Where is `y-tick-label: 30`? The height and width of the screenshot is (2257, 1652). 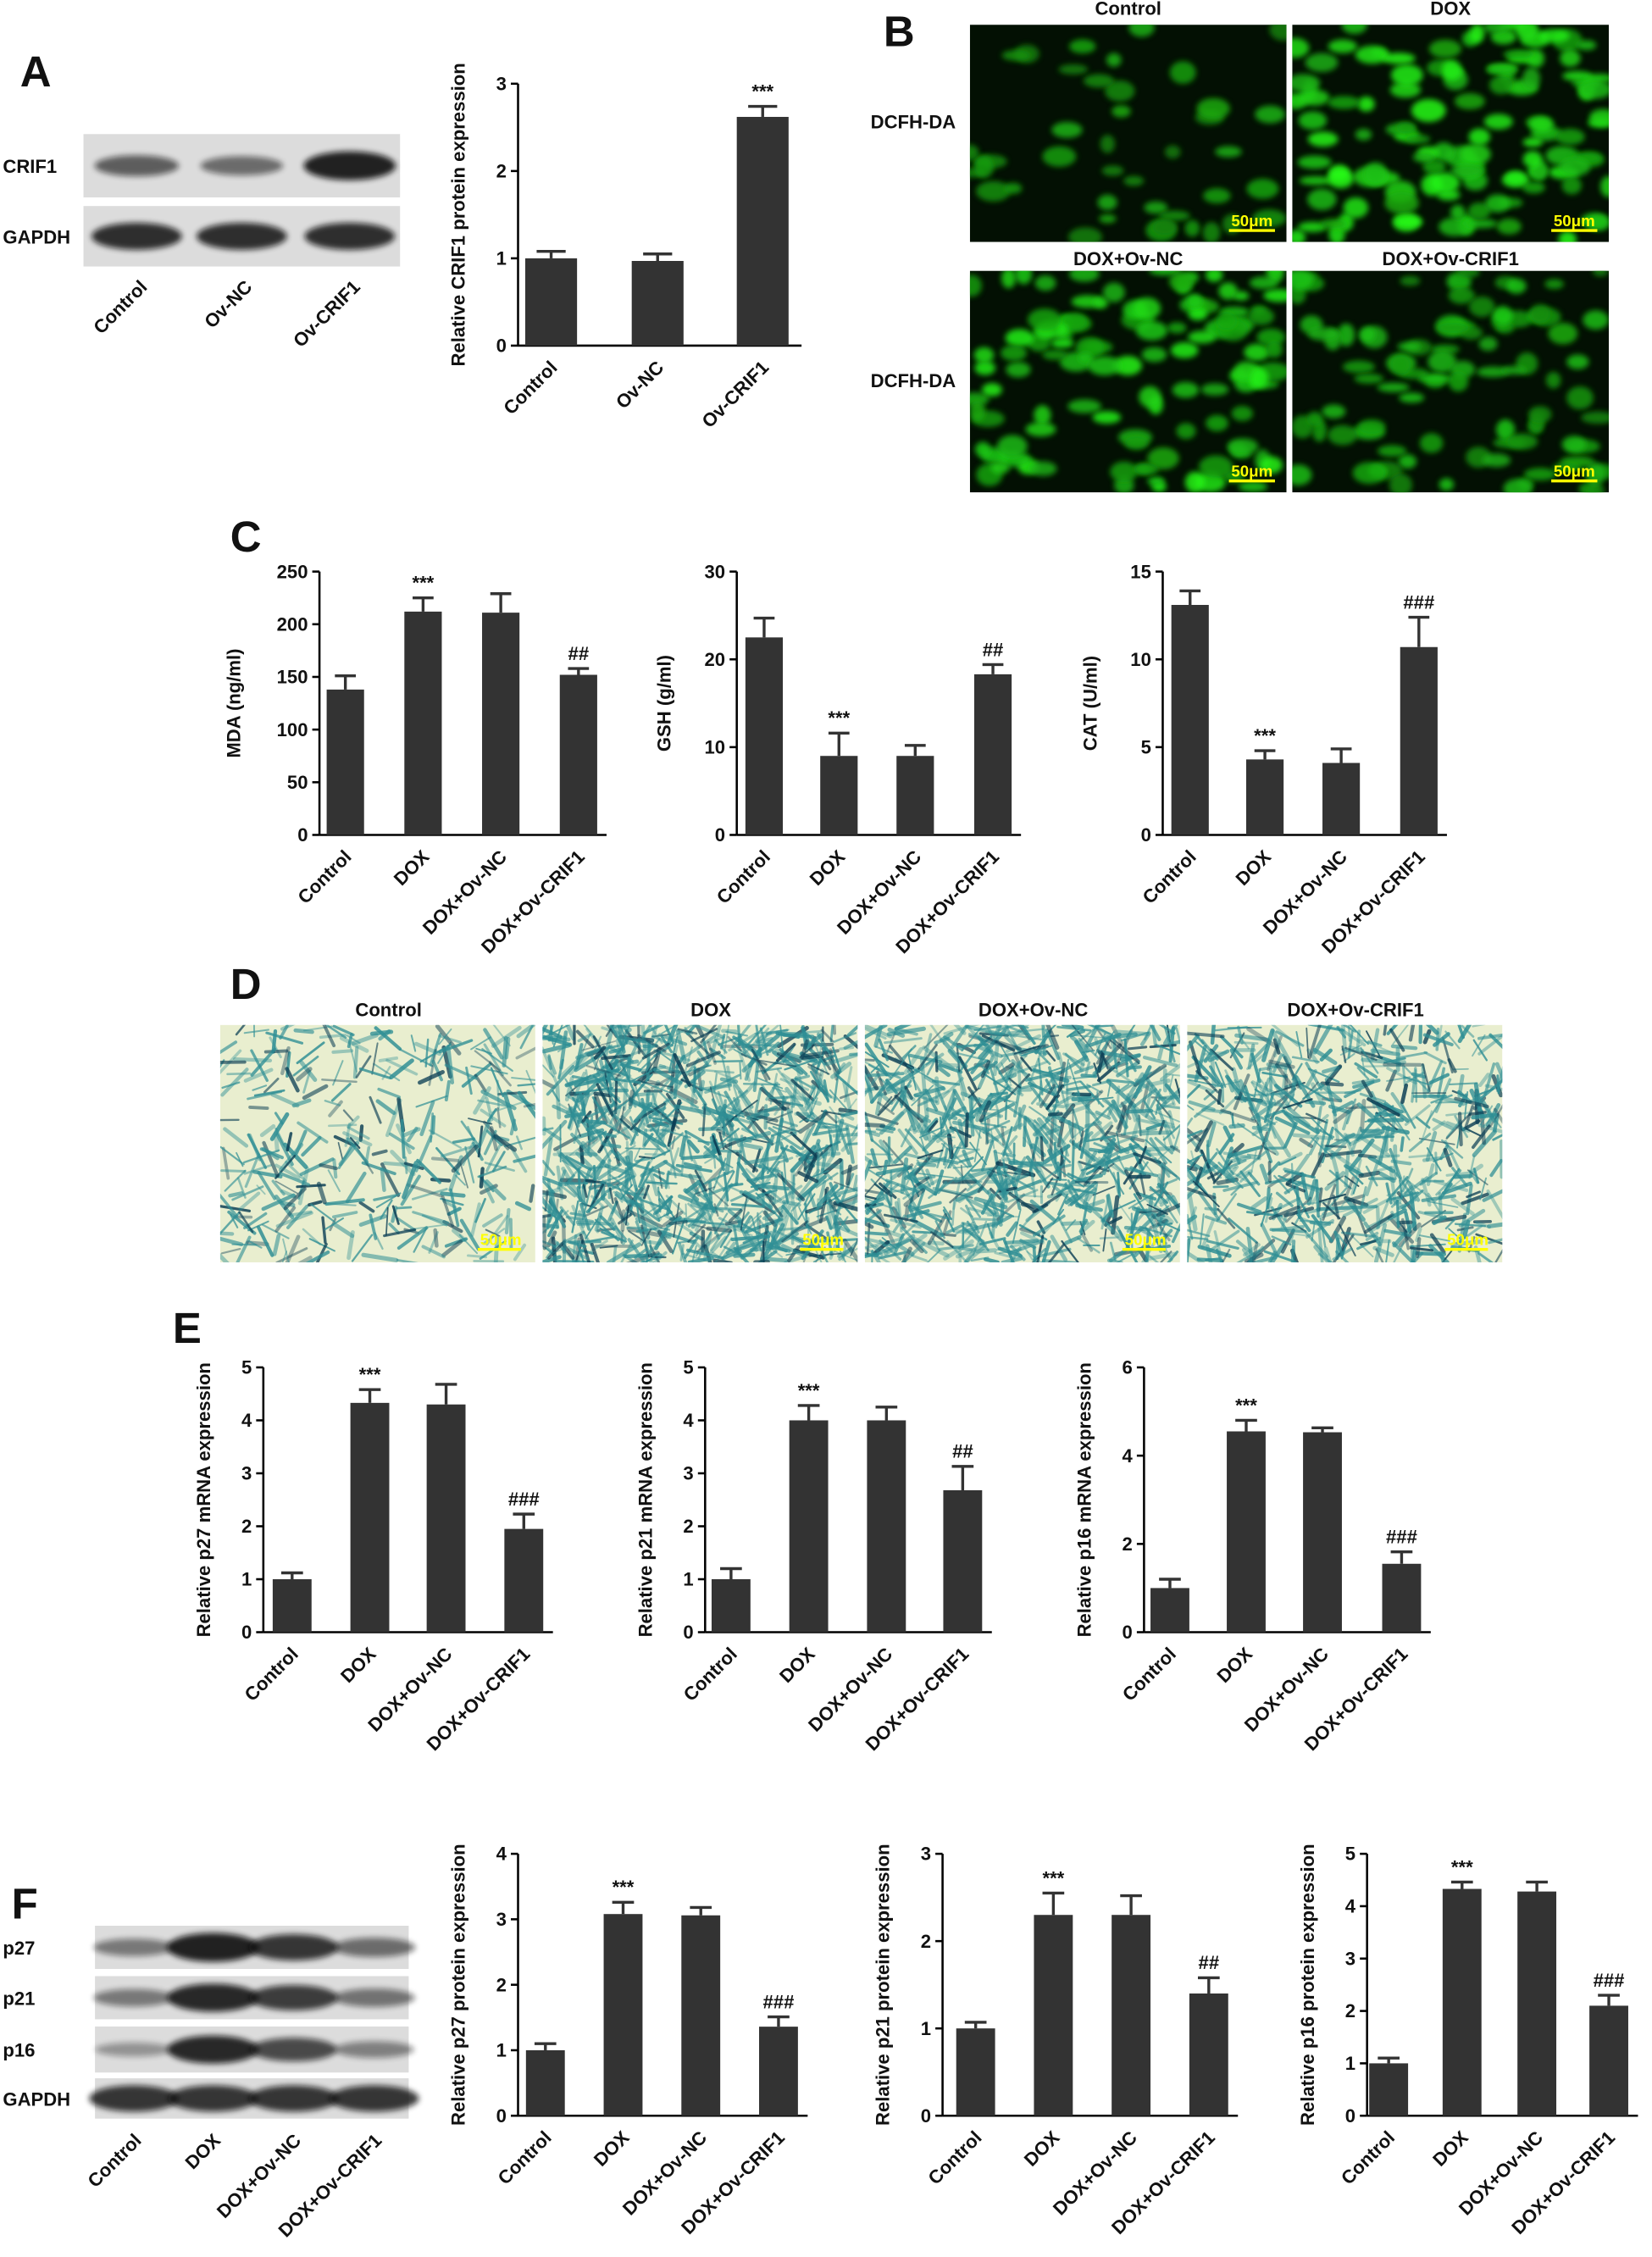
y-tick-label: 30 is located at coordinates (716, 571).